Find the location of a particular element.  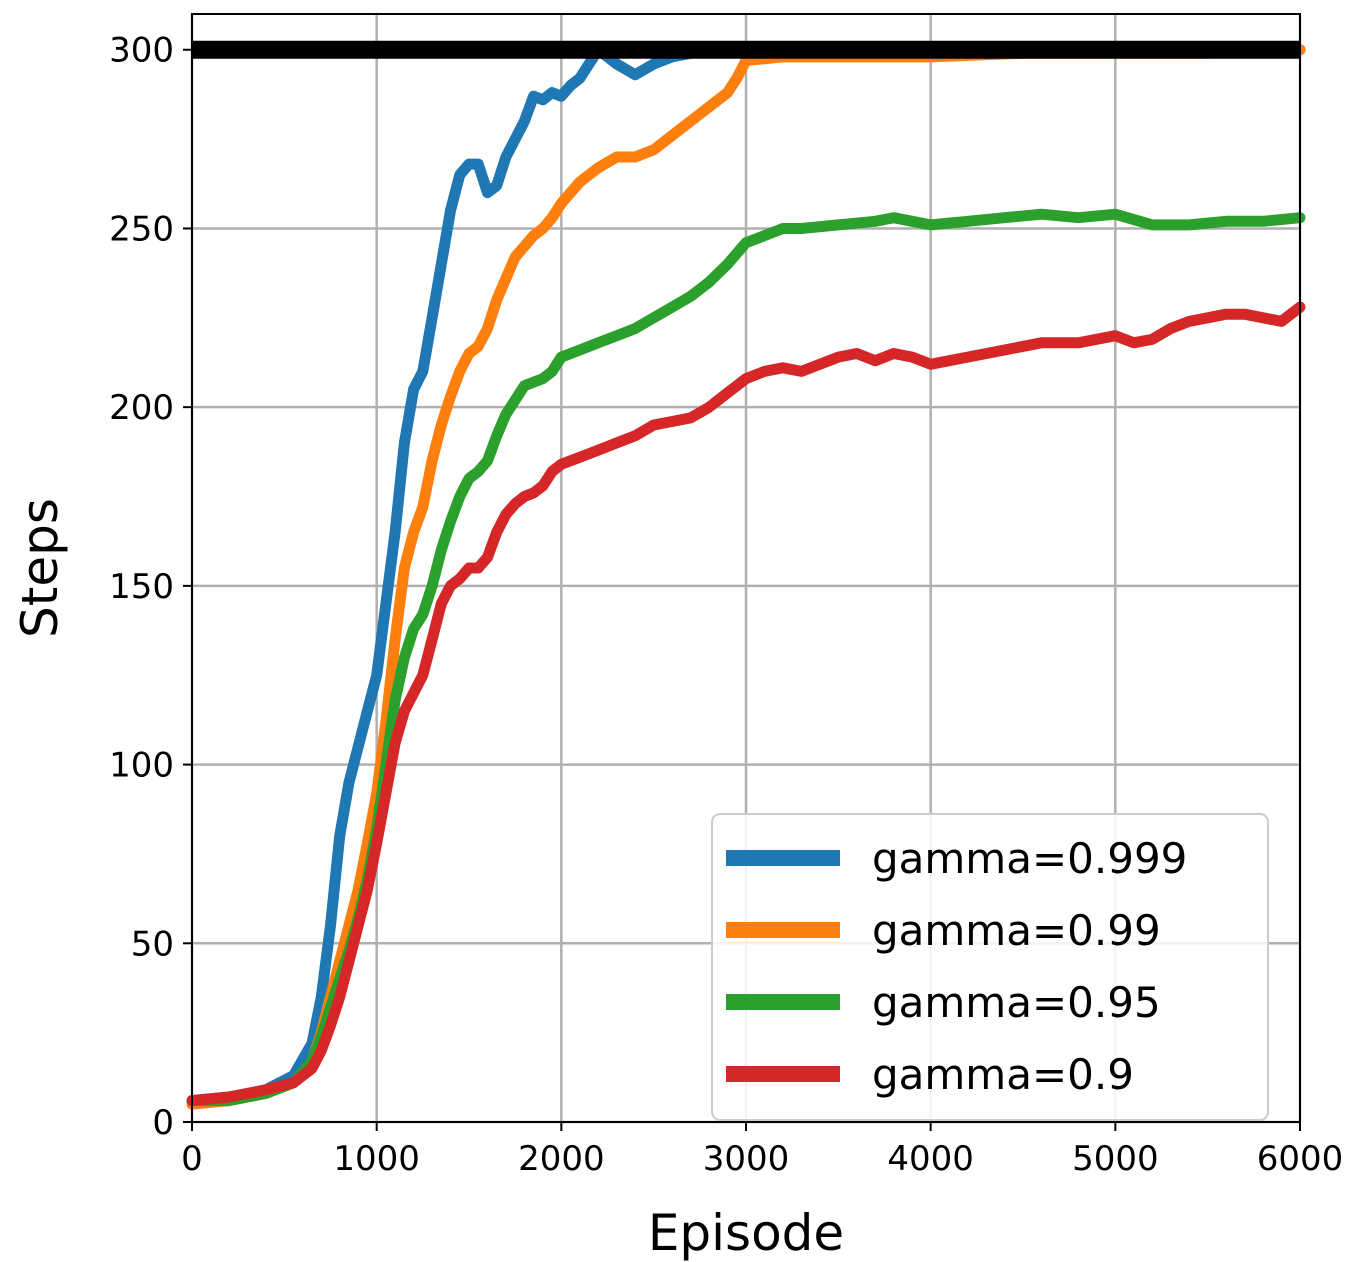

y-tick-label: 0 is located at coordinates (163, 1123).